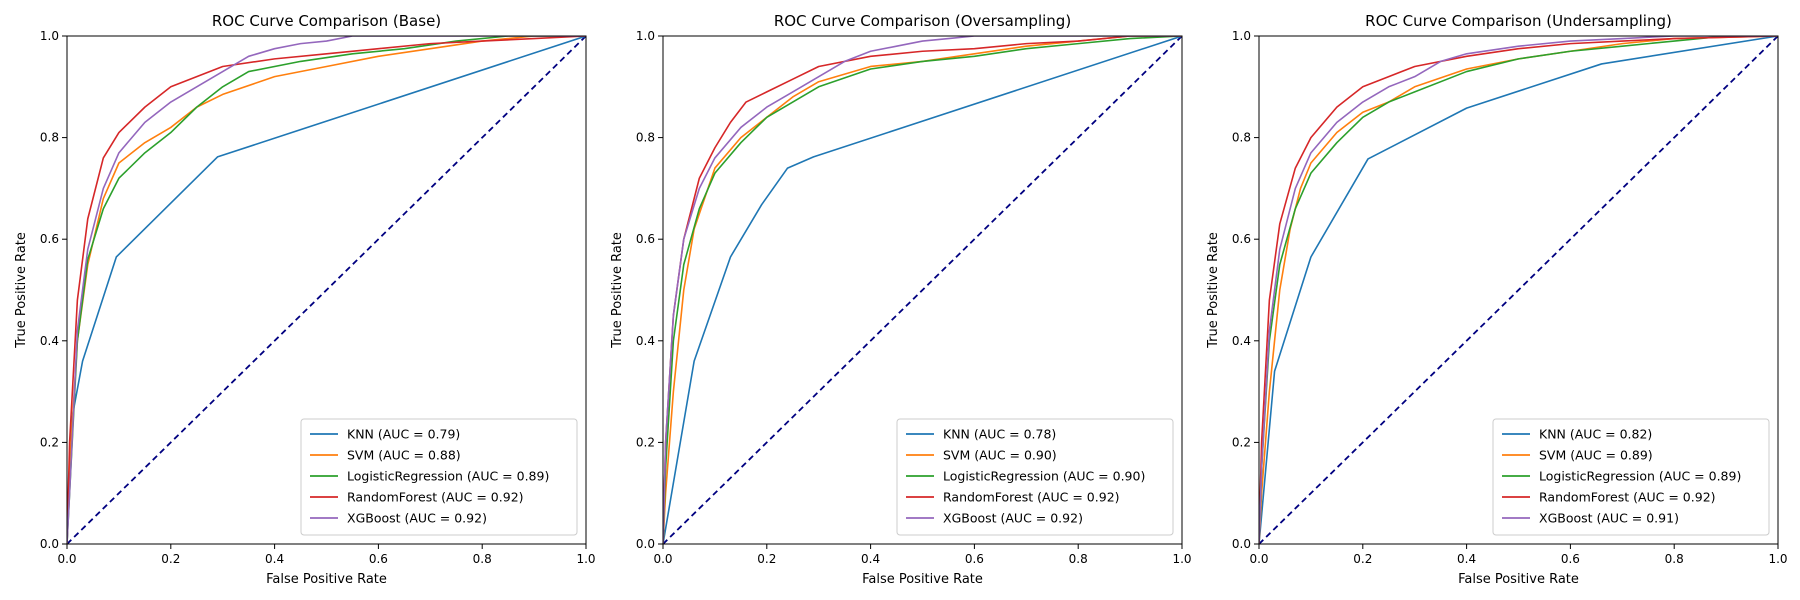 Image resolution: width=1800 pixels, height=600 pixels. I want to click on legend-entry: LogisticRegression (AUC = 0.90), so click(1044, 476).